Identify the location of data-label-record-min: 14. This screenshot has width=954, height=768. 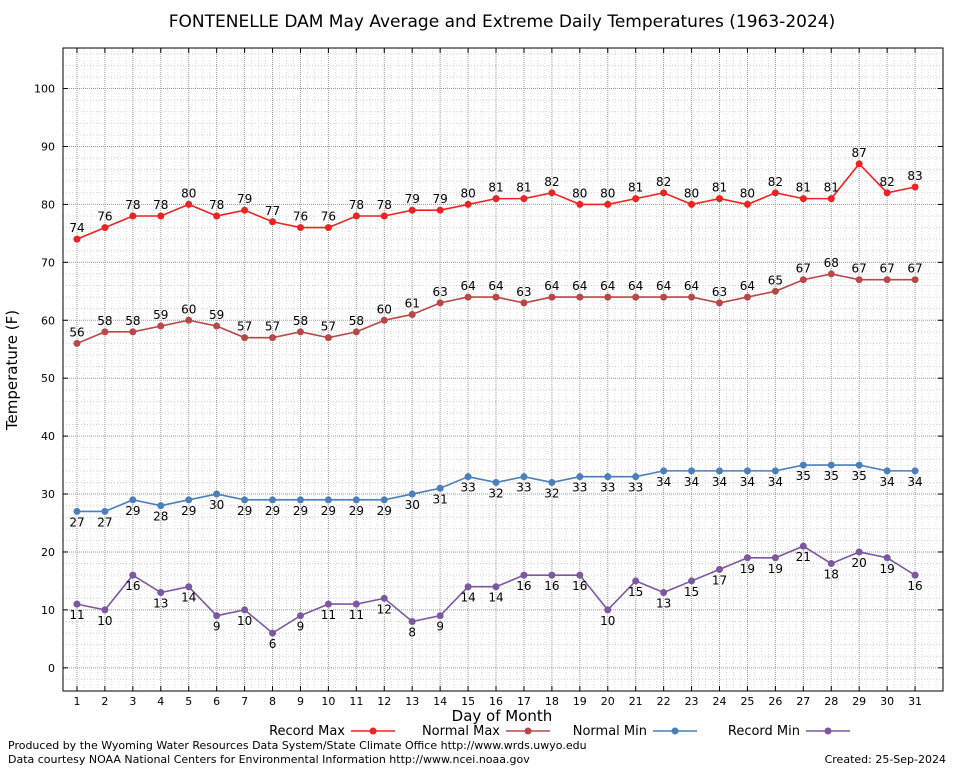
(495, 598).